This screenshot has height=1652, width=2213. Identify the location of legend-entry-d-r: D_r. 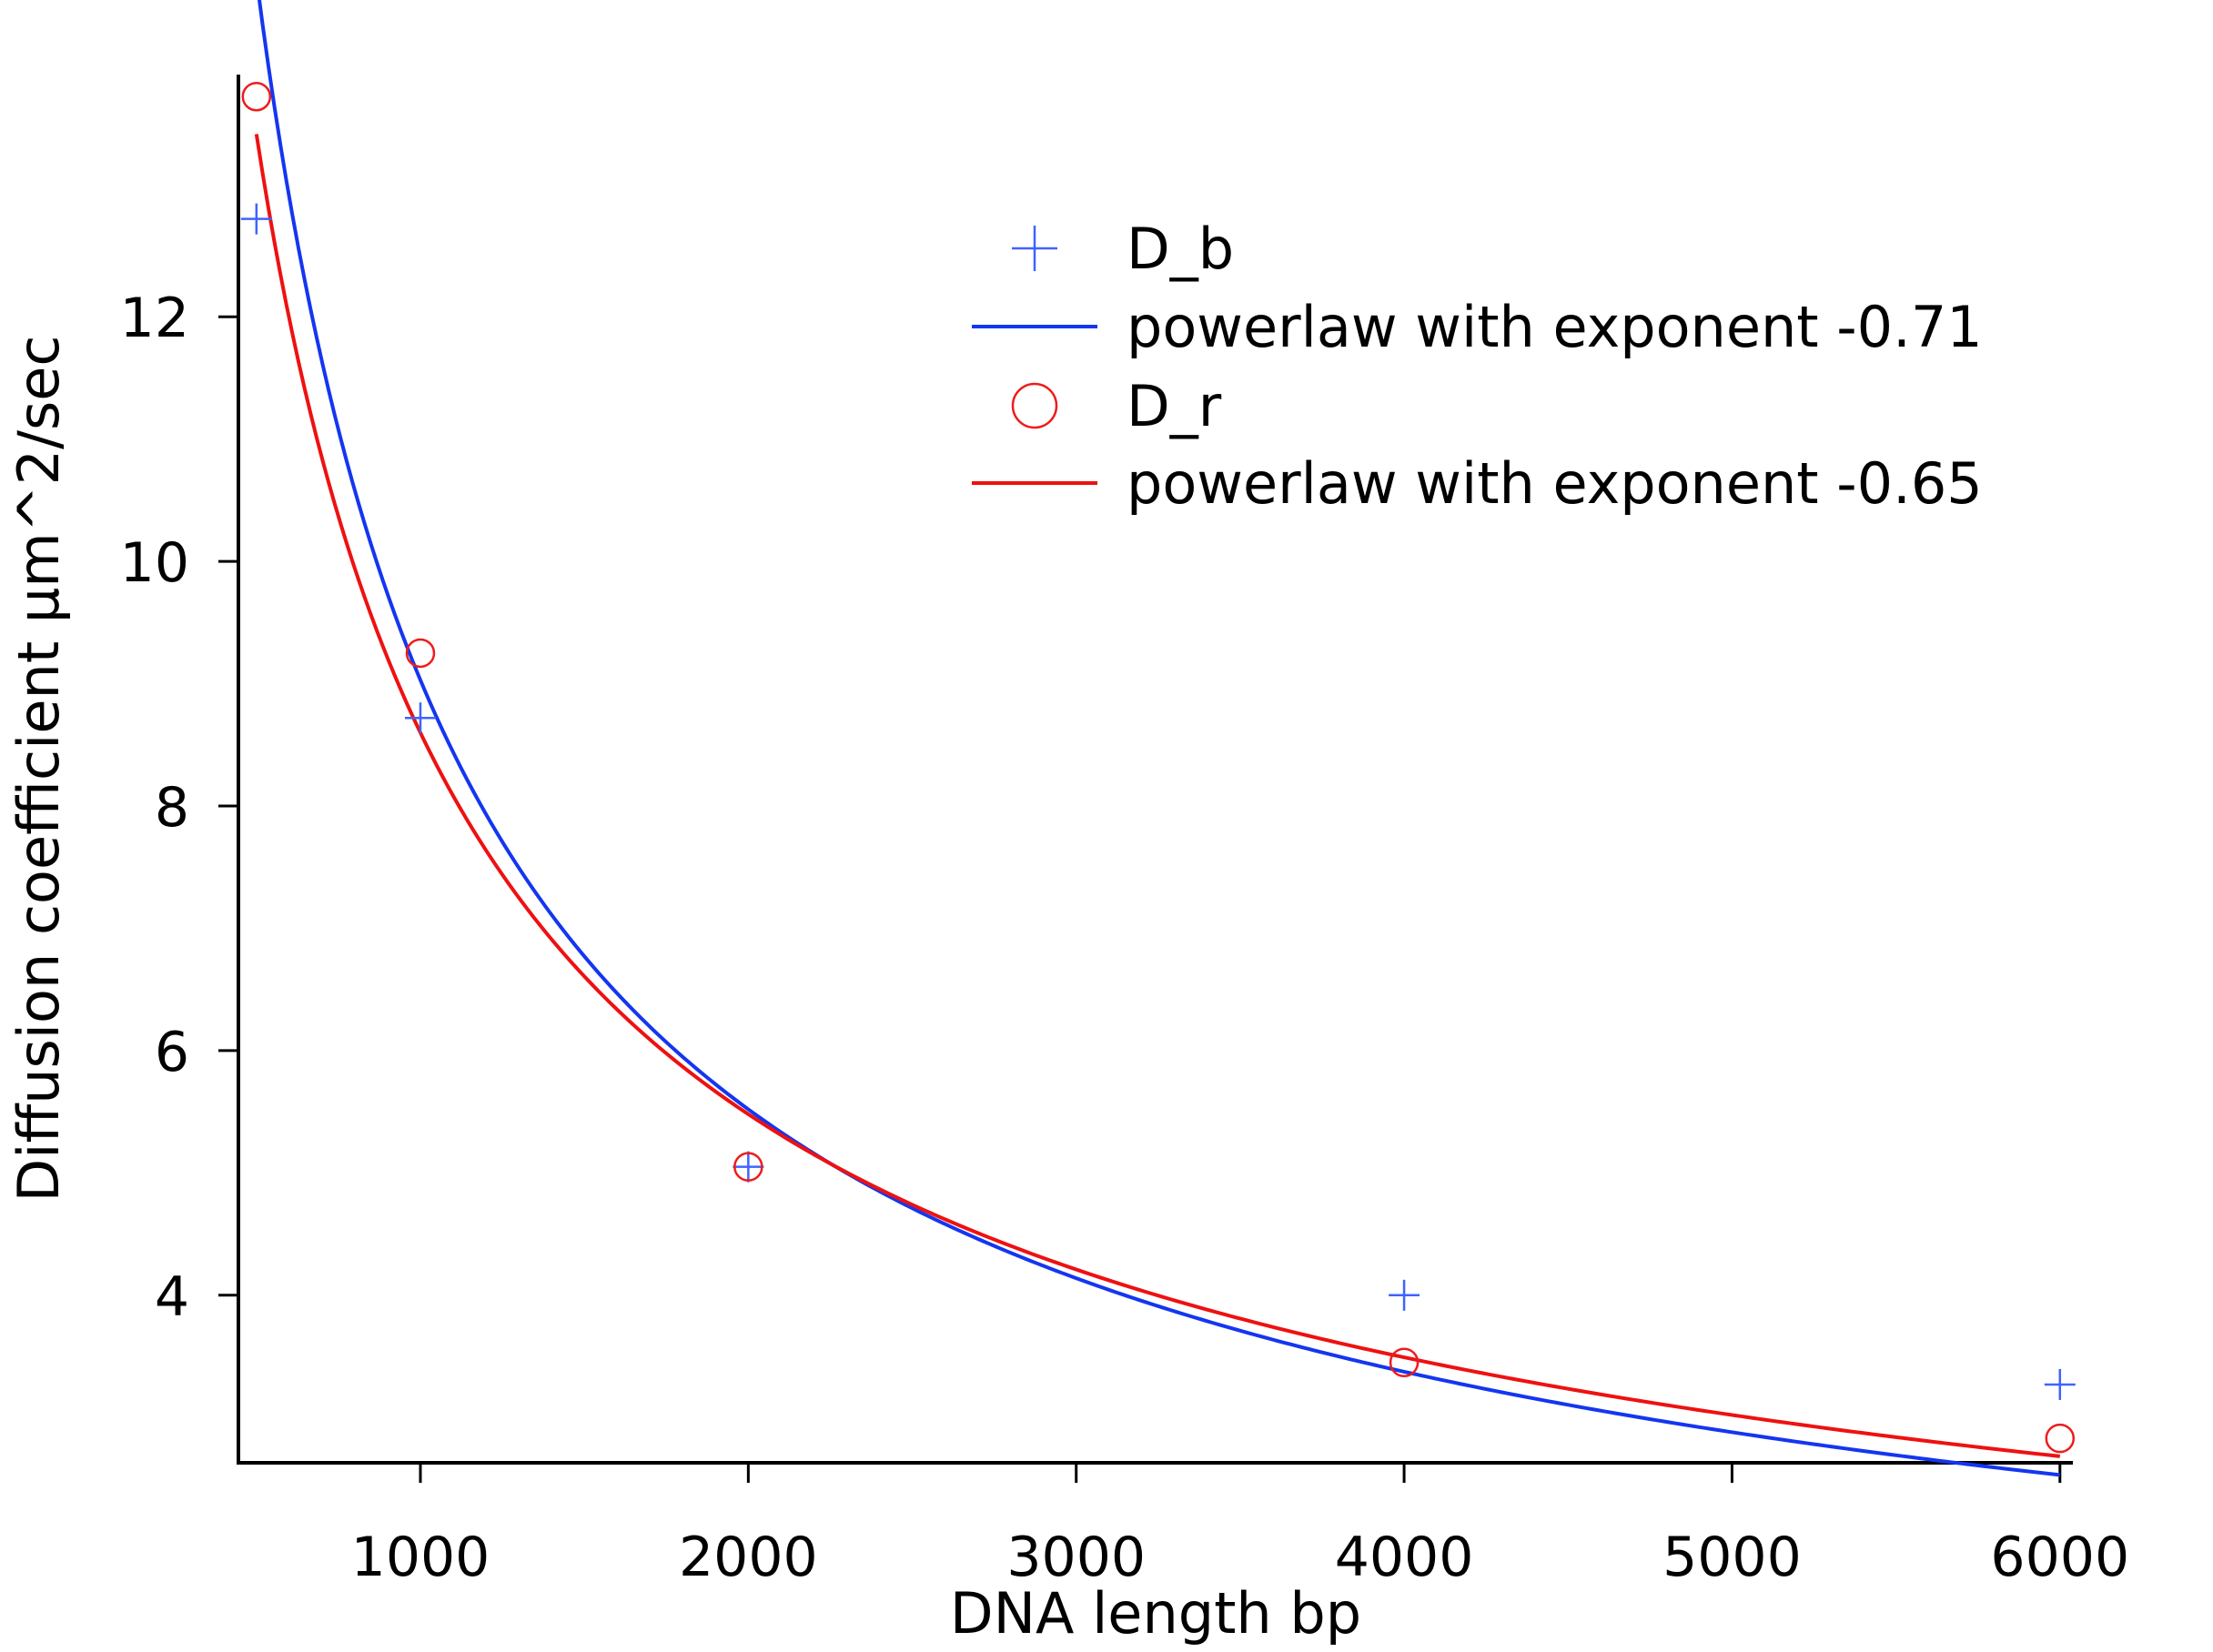
(1116, 406).